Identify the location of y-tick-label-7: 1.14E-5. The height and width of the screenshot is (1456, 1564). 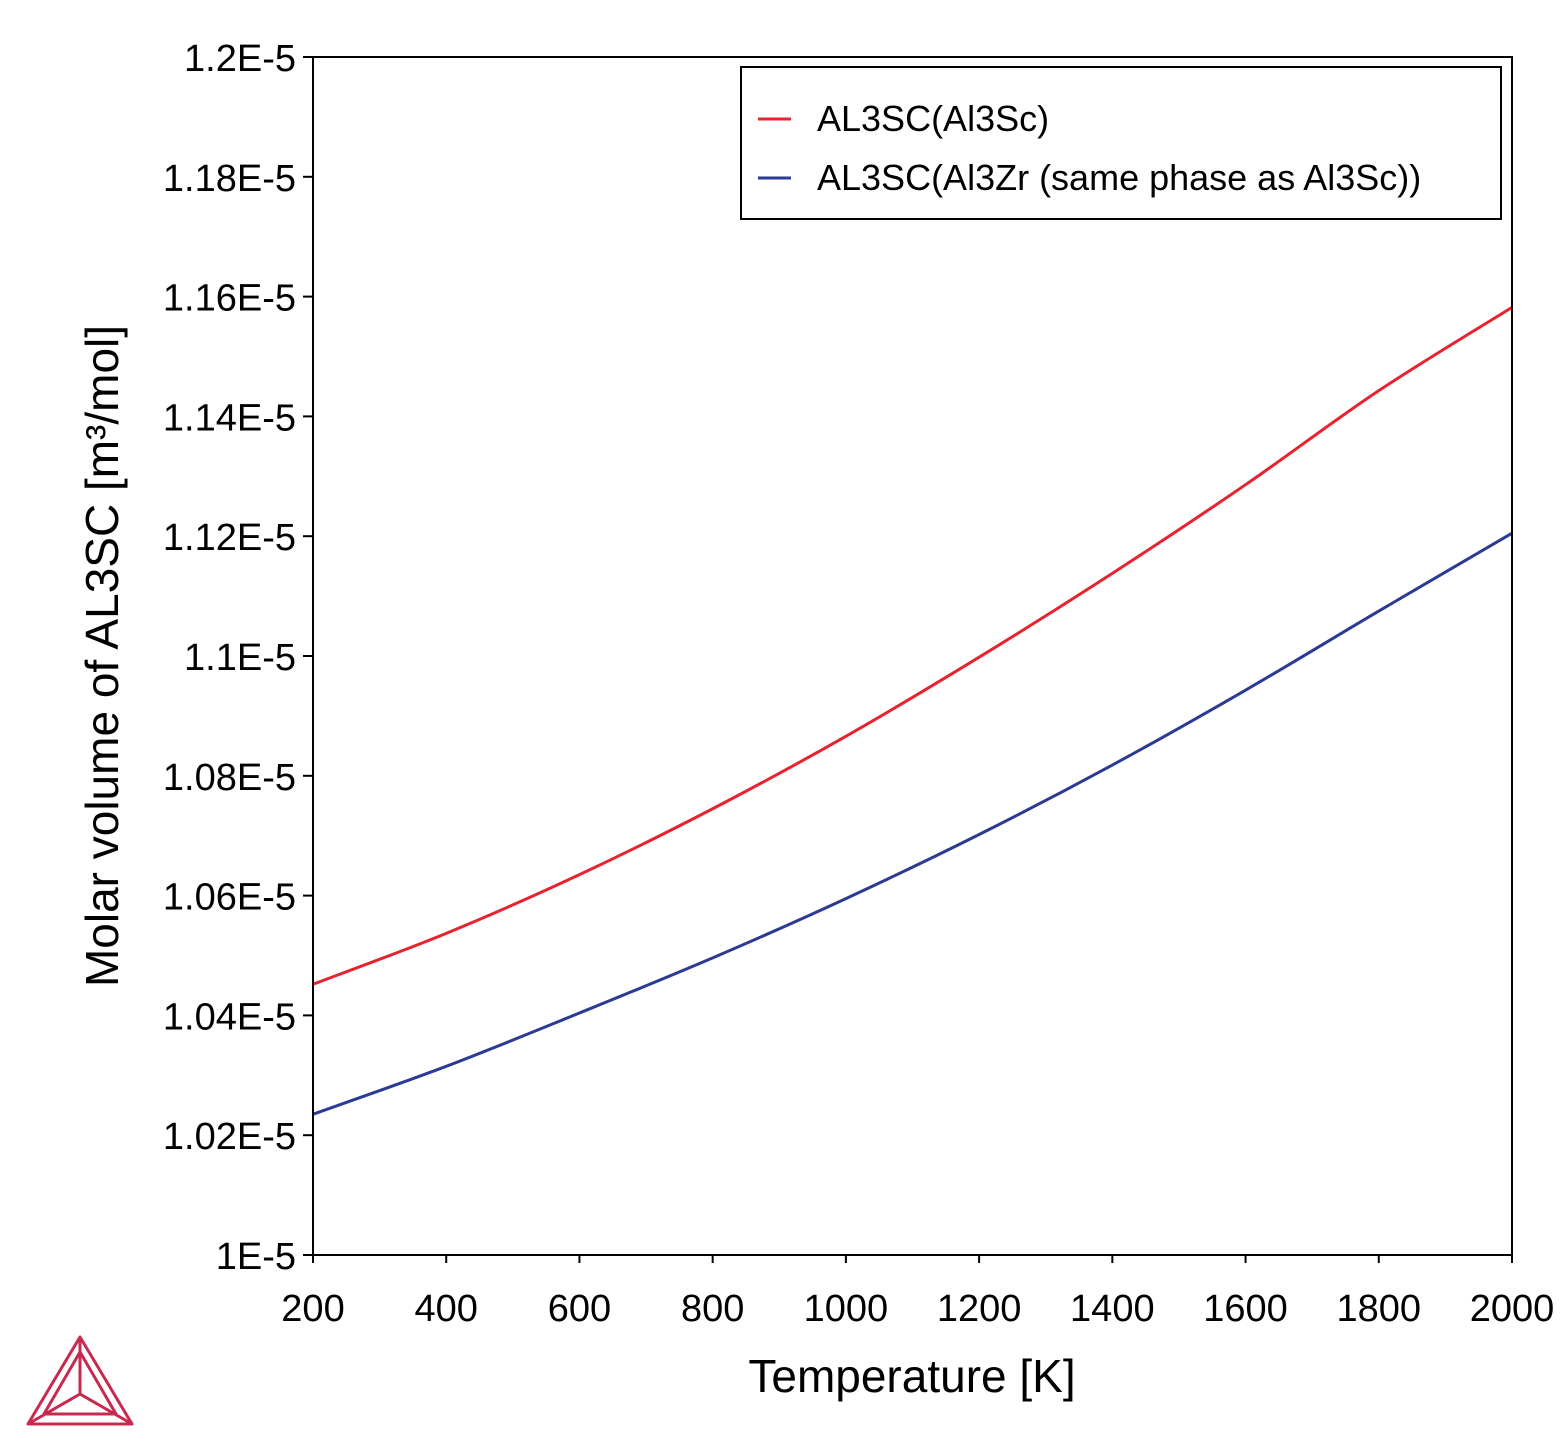
(229, 418).